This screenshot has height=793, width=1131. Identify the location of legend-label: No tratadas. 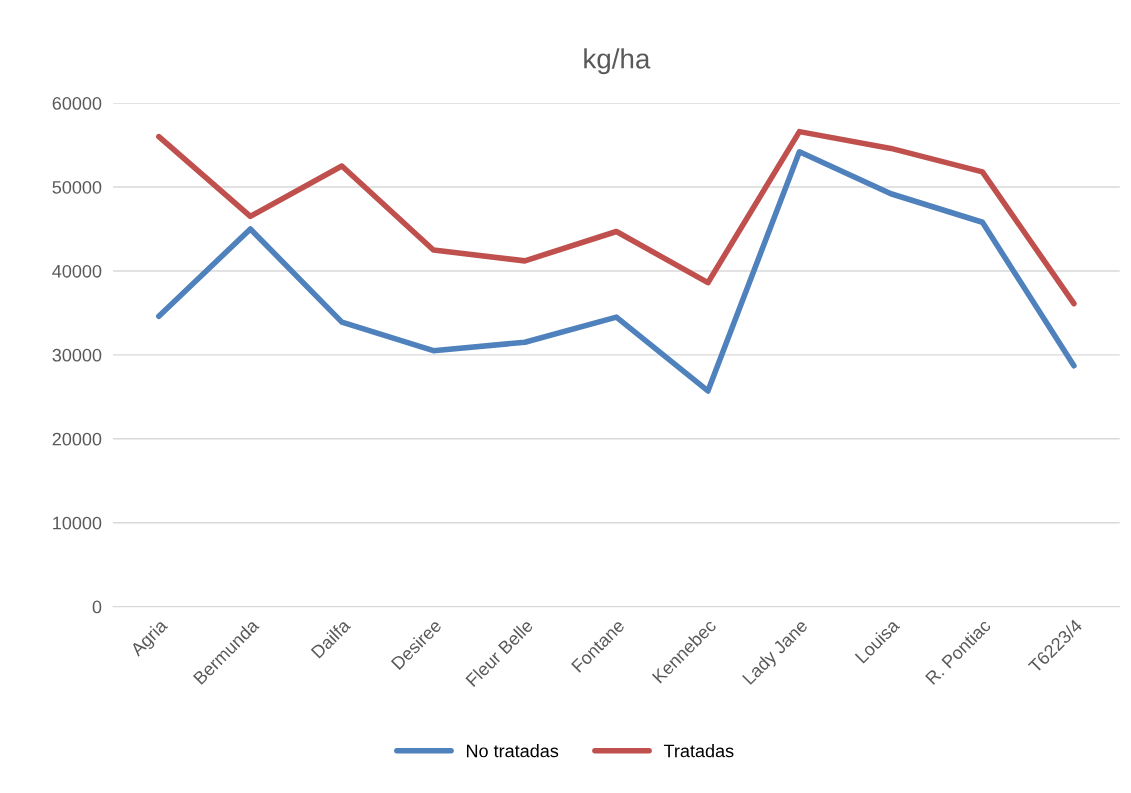
(512, 751).